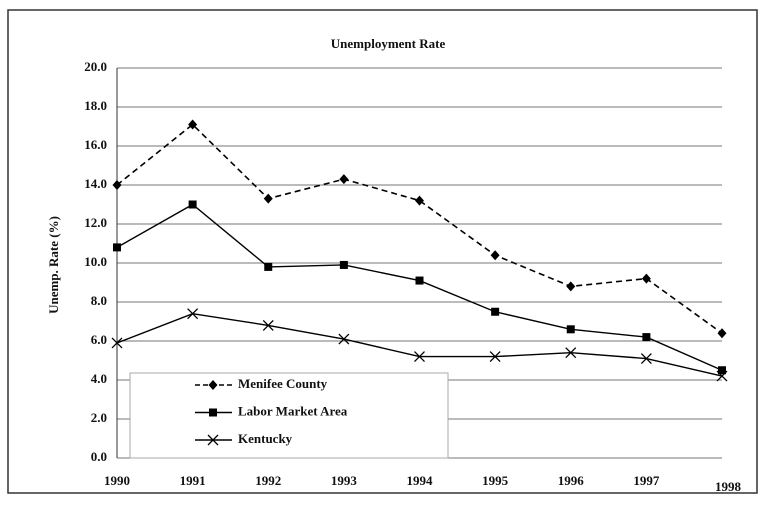 Image resolution: width=768 pixels, height=523 pixels. What do you see at coordinates (268, 480) in the screenshot?
I see `x-tick-label: 1992` at bounding box center [268, 480].